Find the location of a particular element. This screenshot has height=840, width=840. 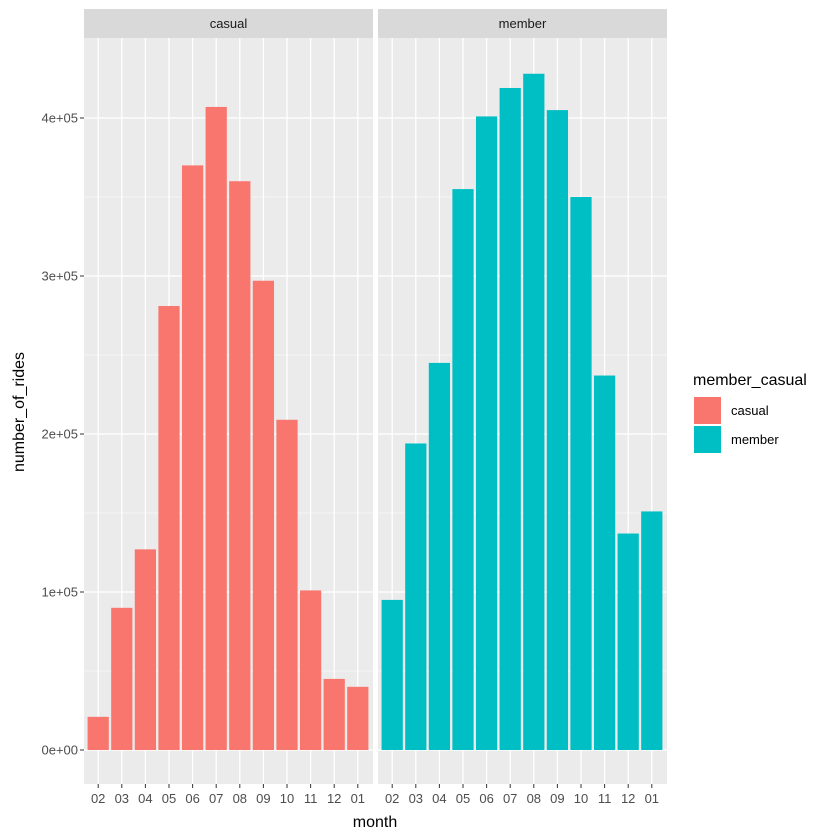

legend-title: member_casual is located at coordinates (750, 380).